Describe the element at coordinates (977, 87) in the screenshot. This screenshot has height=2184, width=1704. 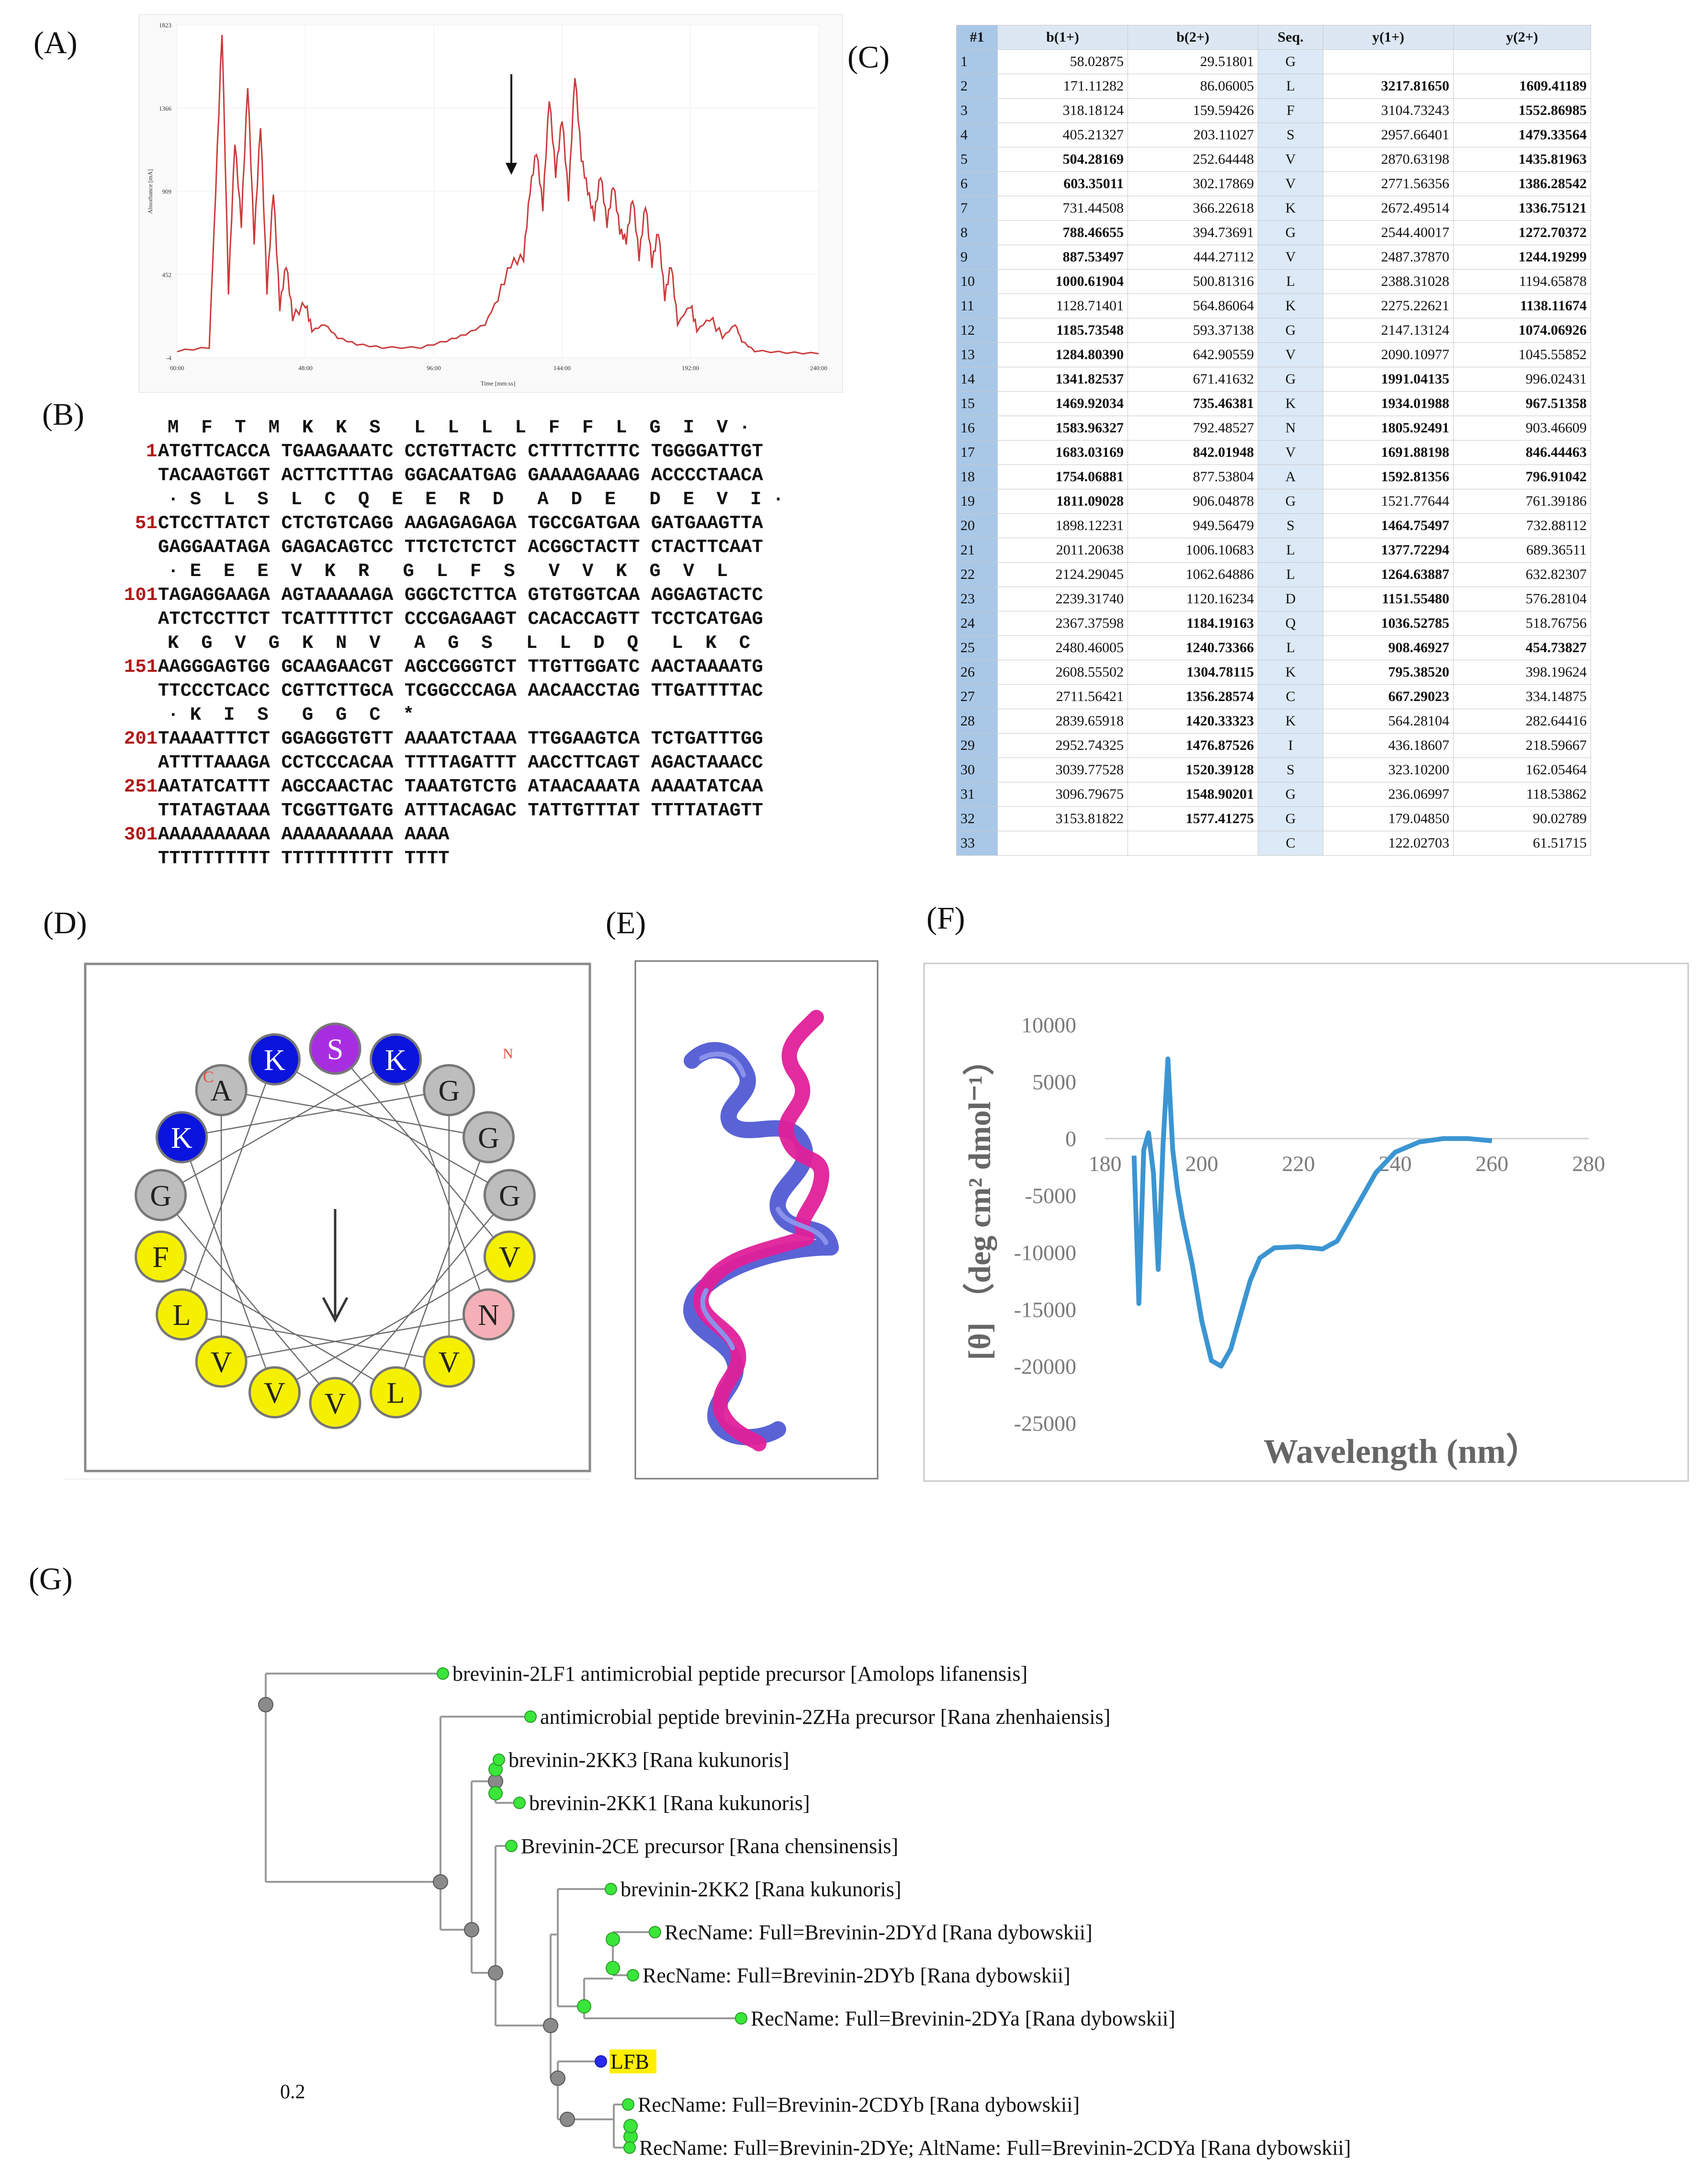
I see `table-cell: 2` at that location.